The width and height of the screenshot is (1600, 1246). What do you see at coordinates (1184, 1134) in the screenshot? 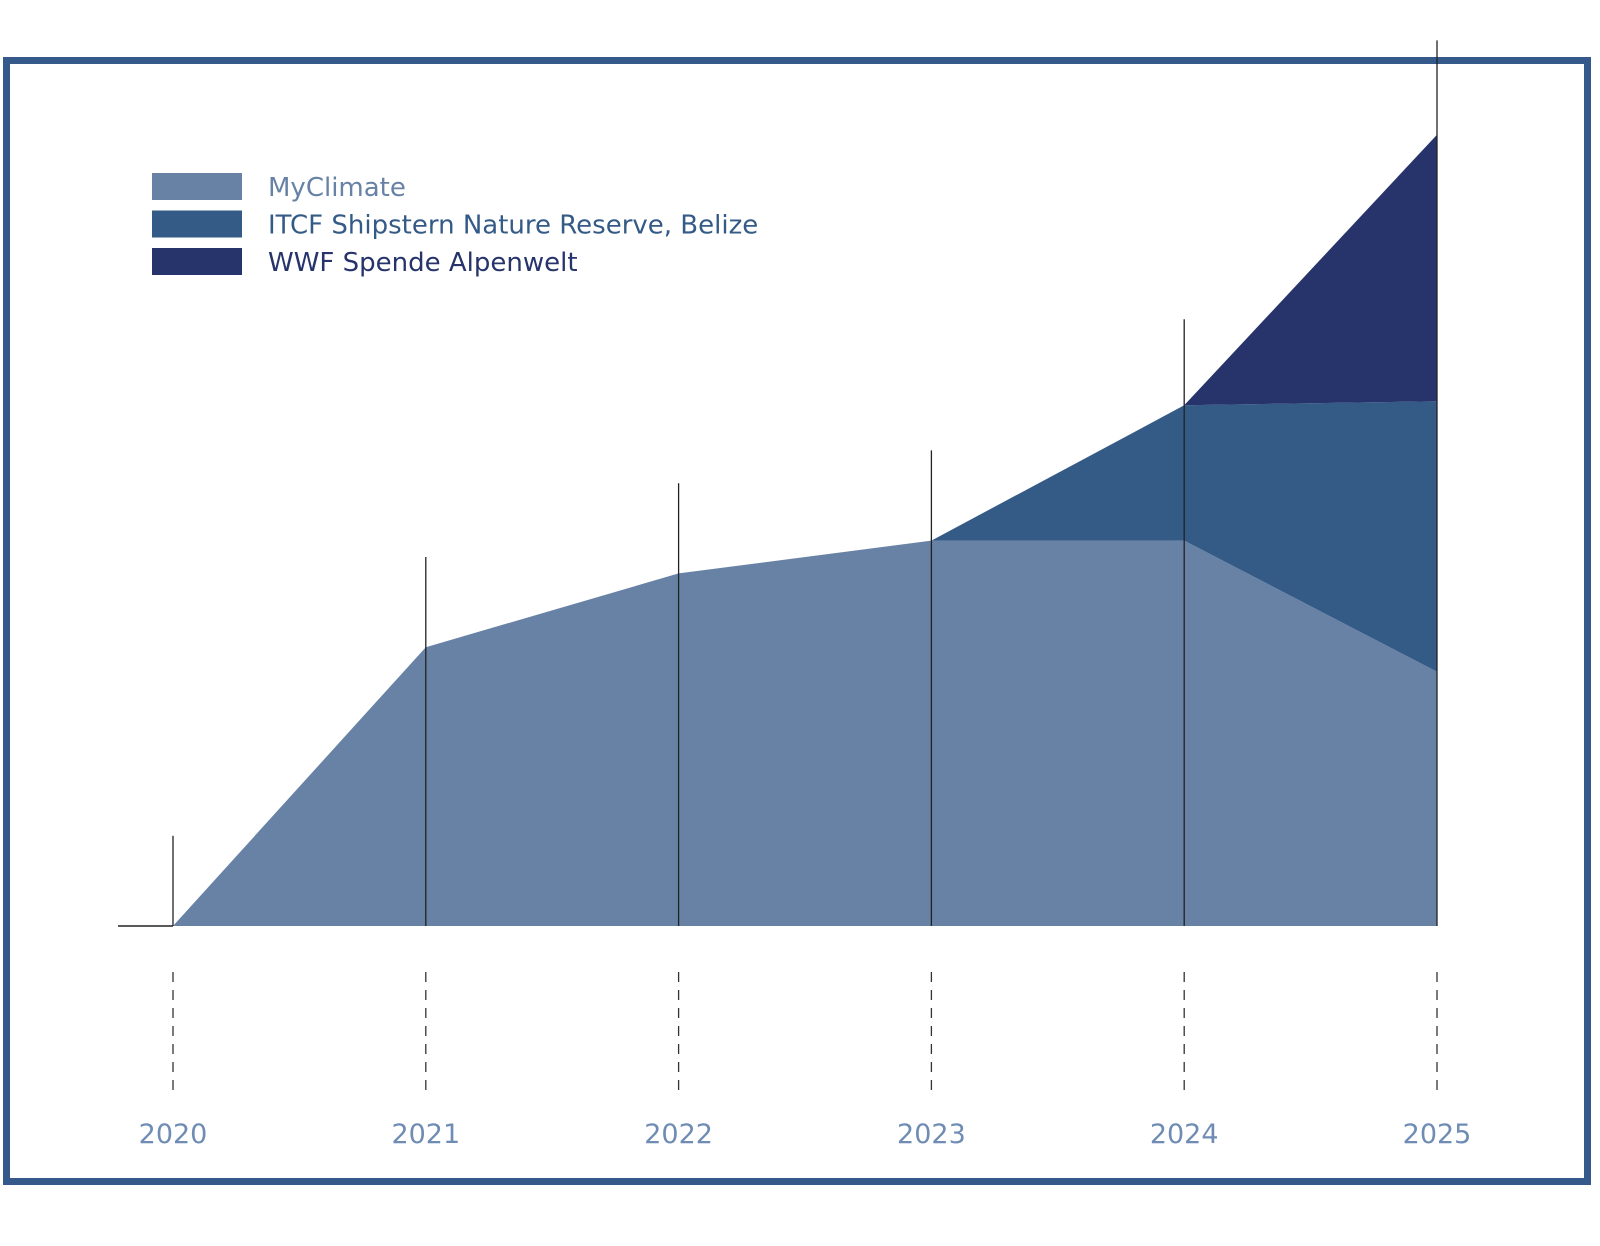
I see `tick-label-2024: 2024` at bounding box center [1184, 1134].